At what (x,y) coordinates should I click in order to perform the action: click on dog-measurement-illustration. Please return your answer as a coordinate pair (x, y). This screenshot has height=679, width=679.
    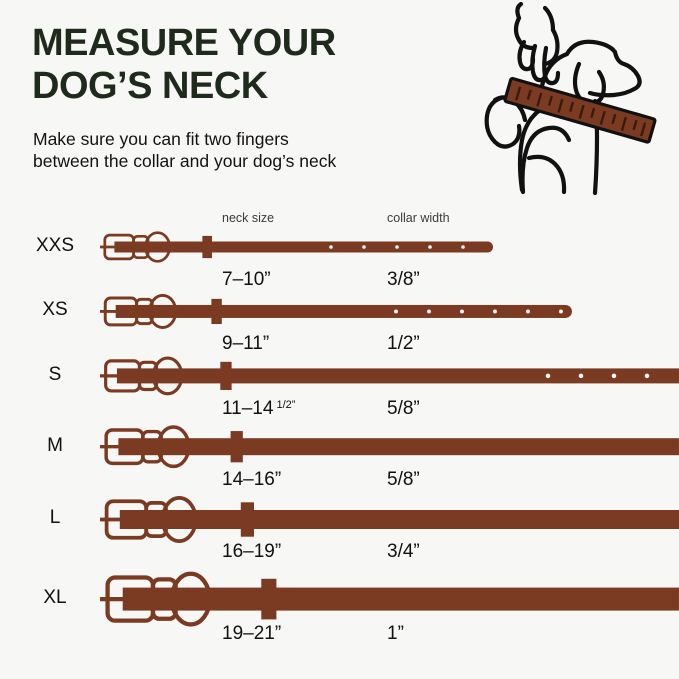
    Looking at the image, I should click on (581, 99).